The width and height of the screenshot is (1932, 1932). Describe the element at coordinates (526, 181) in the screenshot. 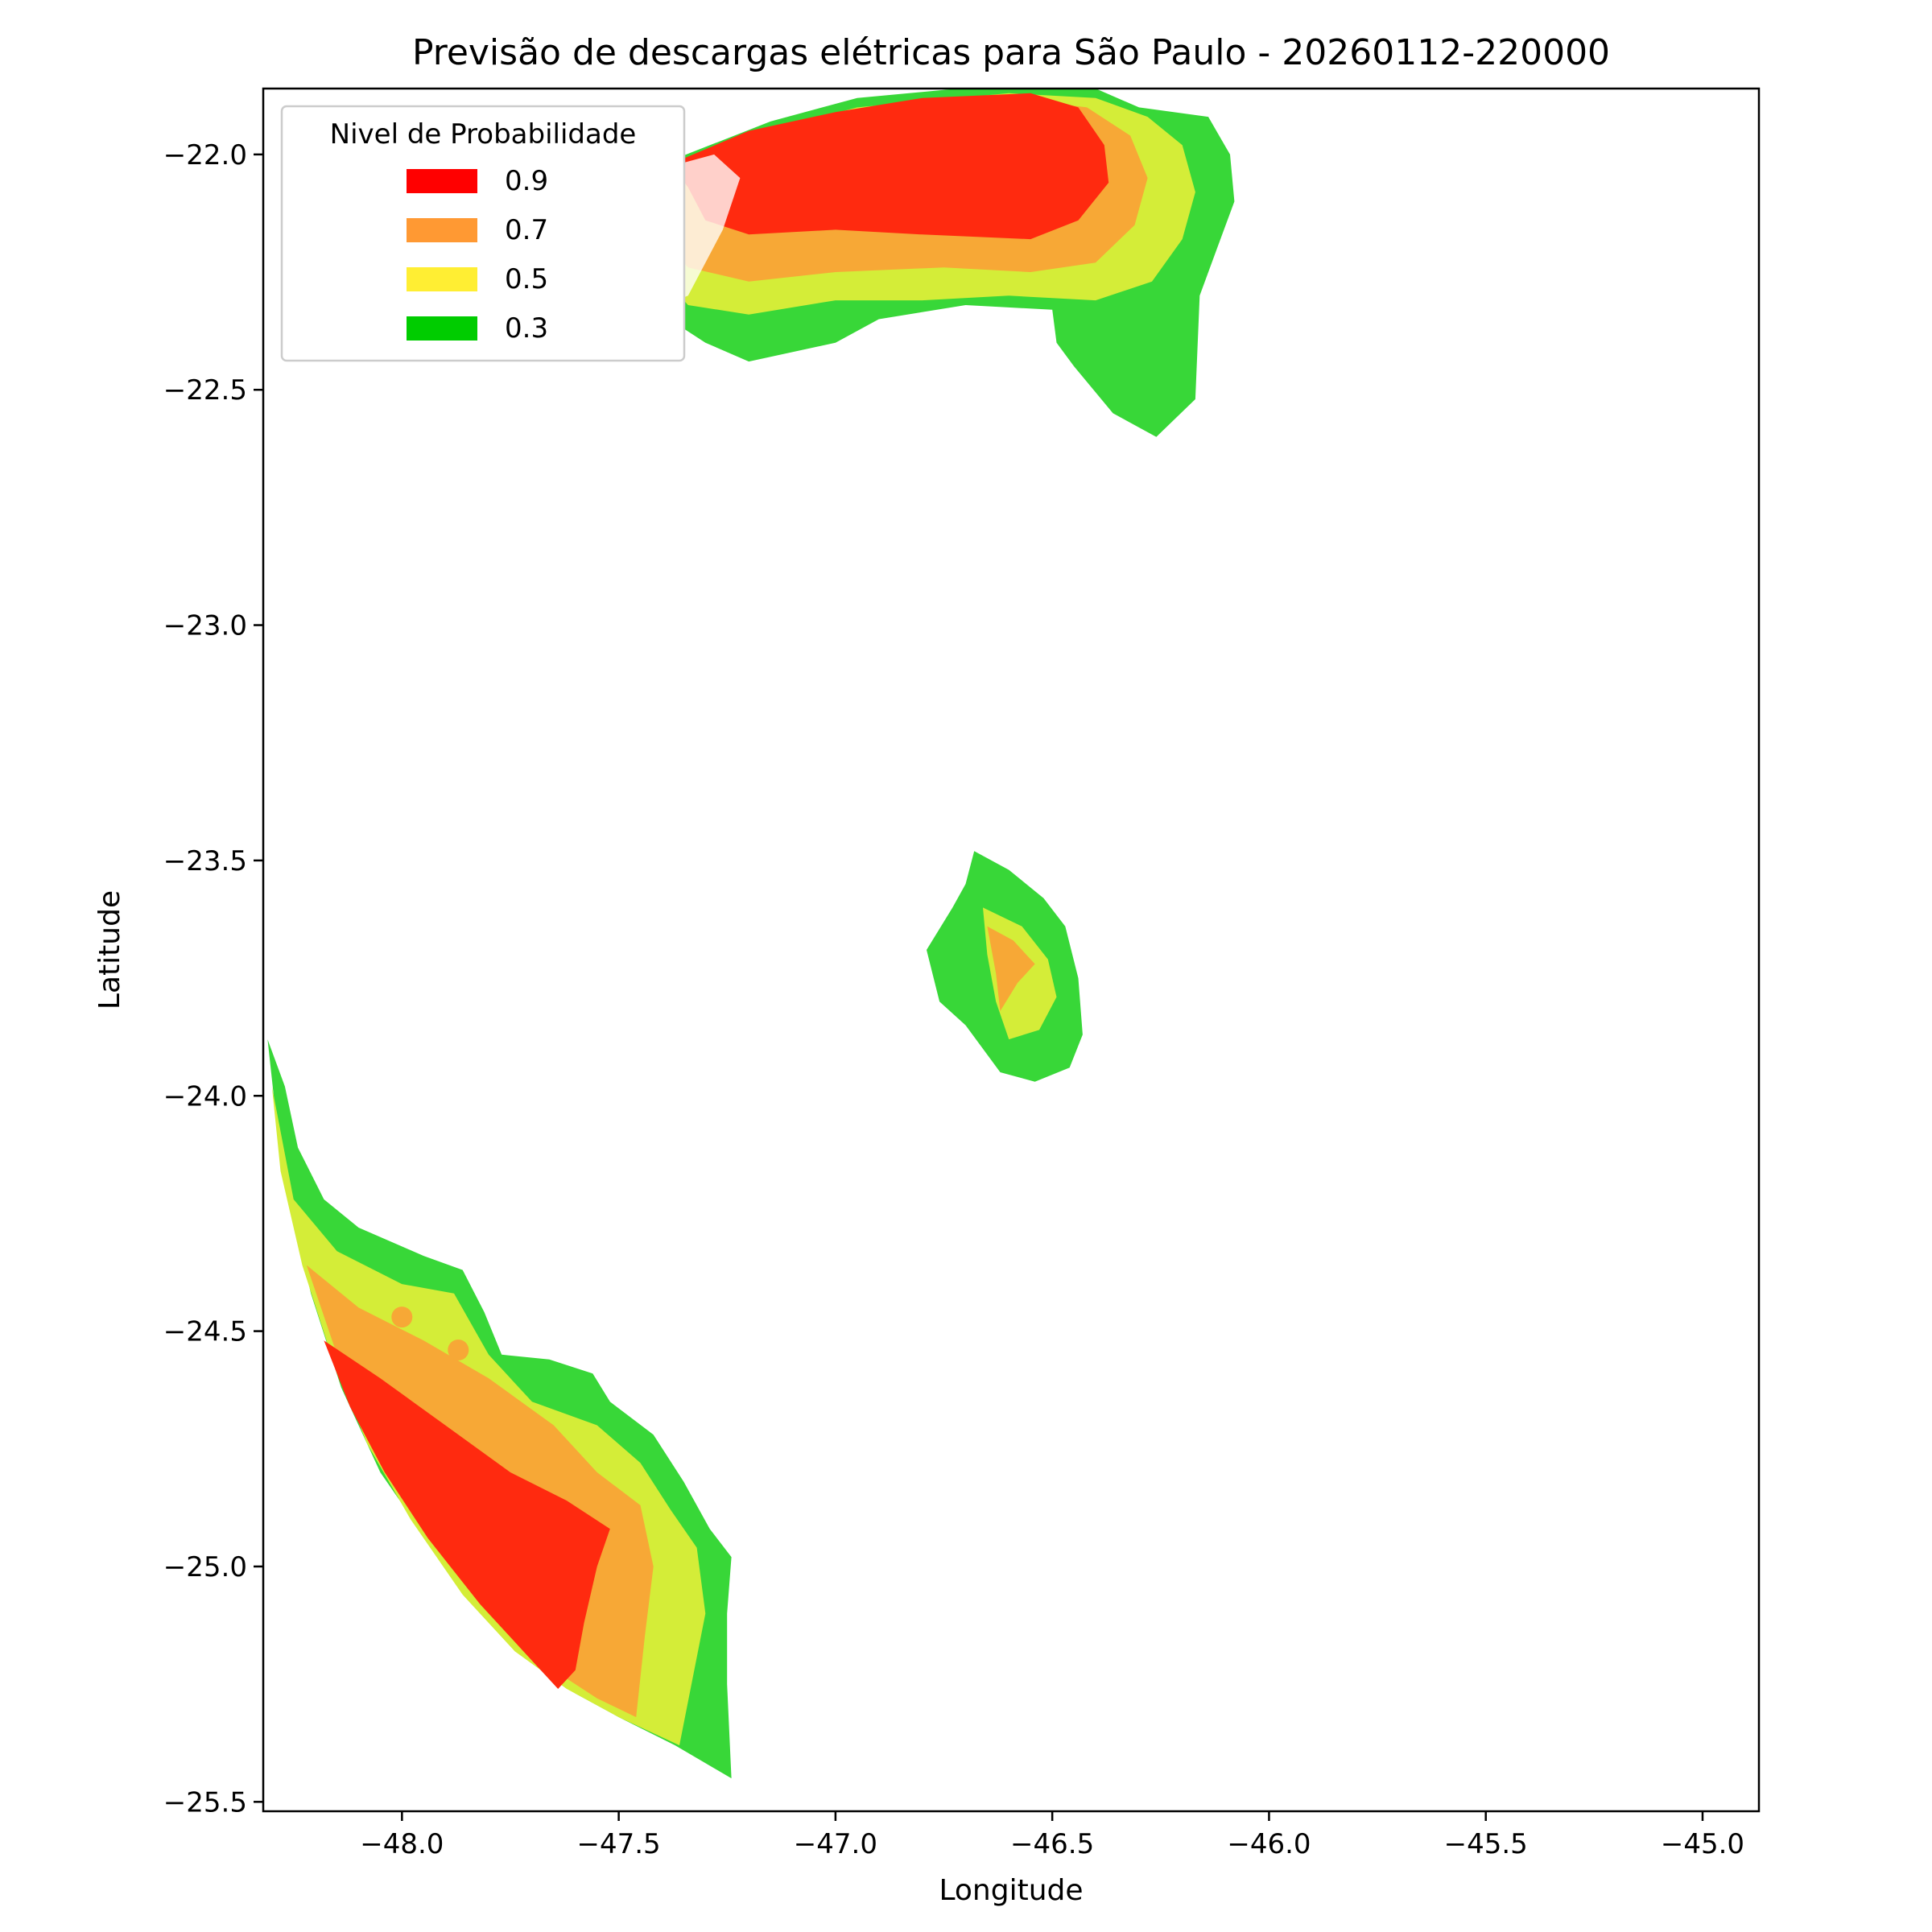

I see `legend-label-09: 0.9` at that location.